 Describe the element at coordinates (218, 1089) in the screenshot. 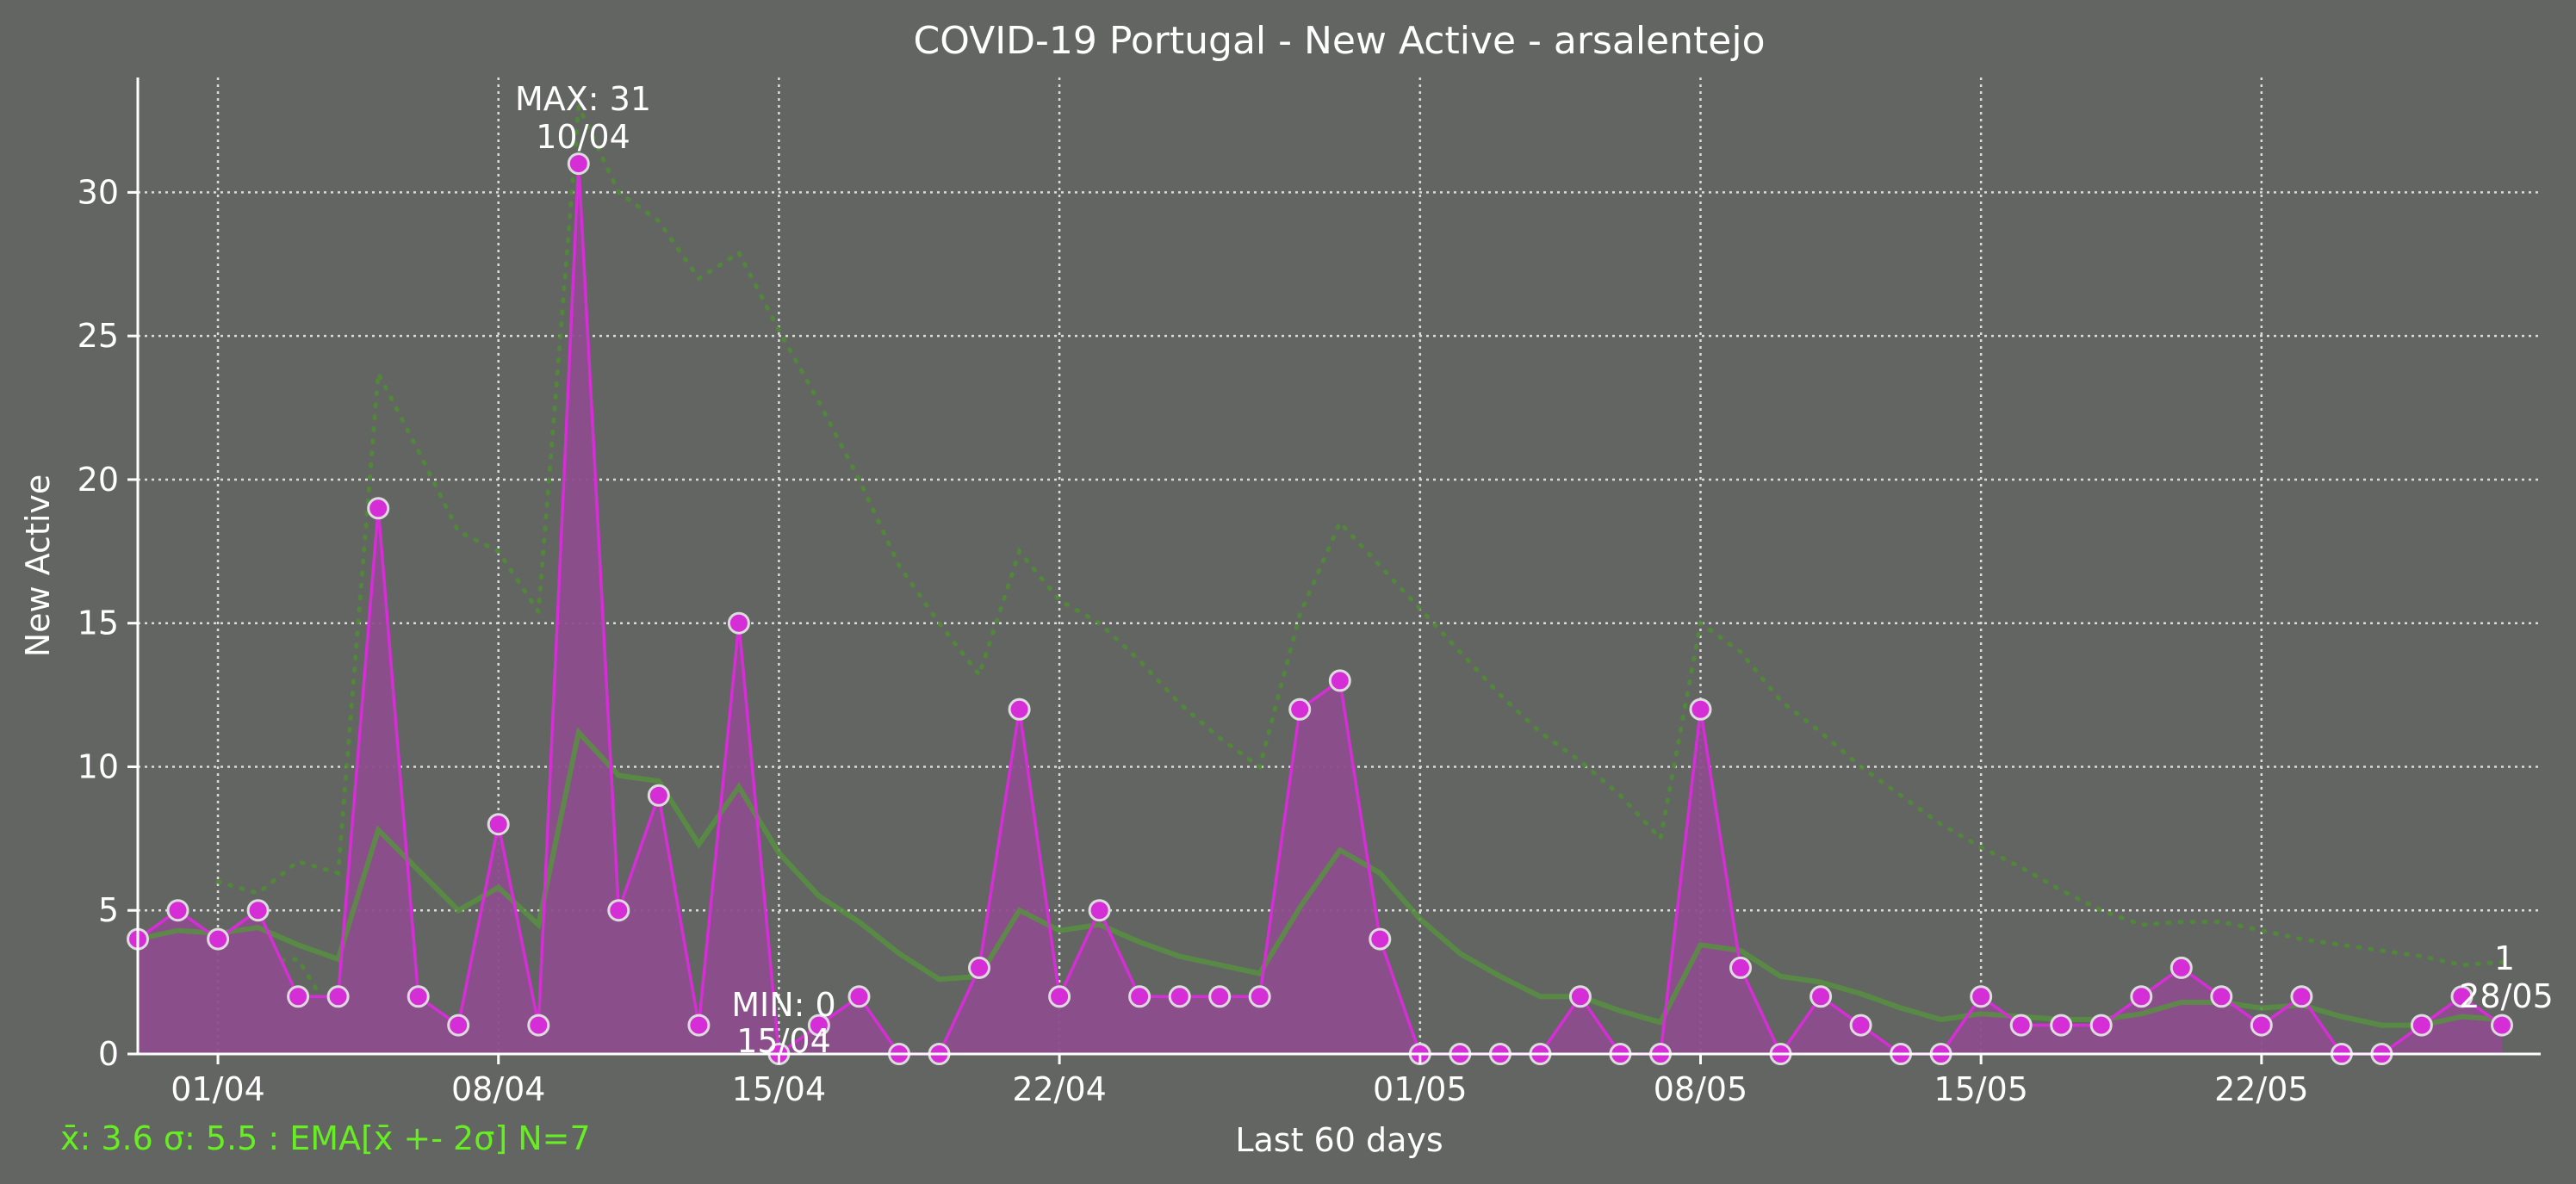

I see `x-tick-label: 01/04` at that location.